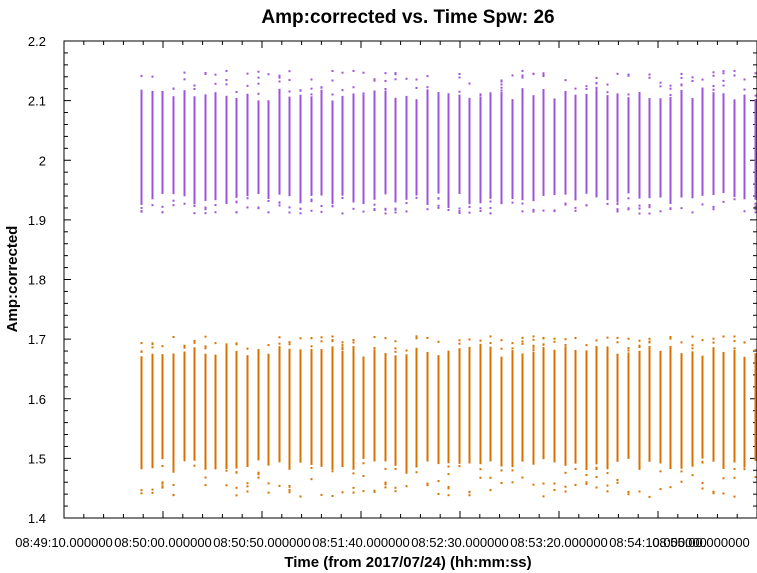 The height and width of the screenshot is (573, 757). Describe the element at coordinates (163, 542) in the screenshot. I see `x-tick-label: 08:50:00.000000` at that location.